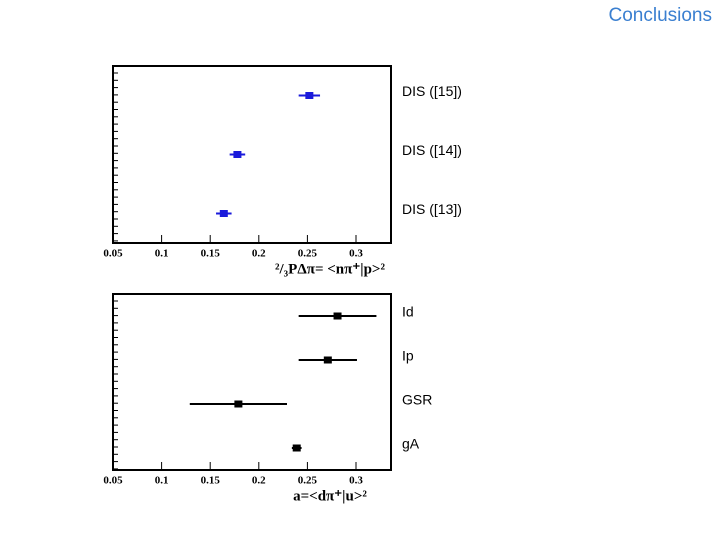  What do you see at coordinates (330, 269) in the screenshot?
I see `x-axis-label: ²/₃PΔπ= <nπ⁺|p>²` at bounding box center [330, 269].